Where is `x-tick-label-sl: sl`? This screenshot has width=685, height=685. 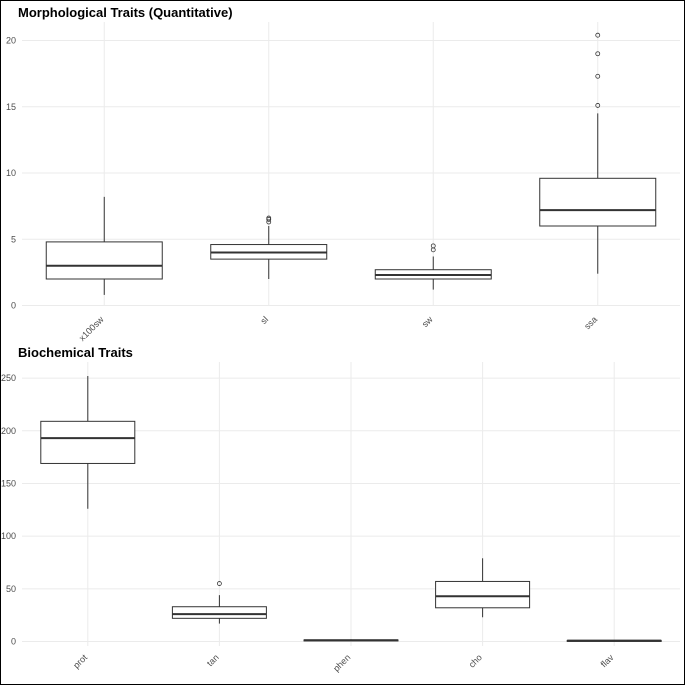
x-tick-label-sl: sl is located at coordinates (264, 320).